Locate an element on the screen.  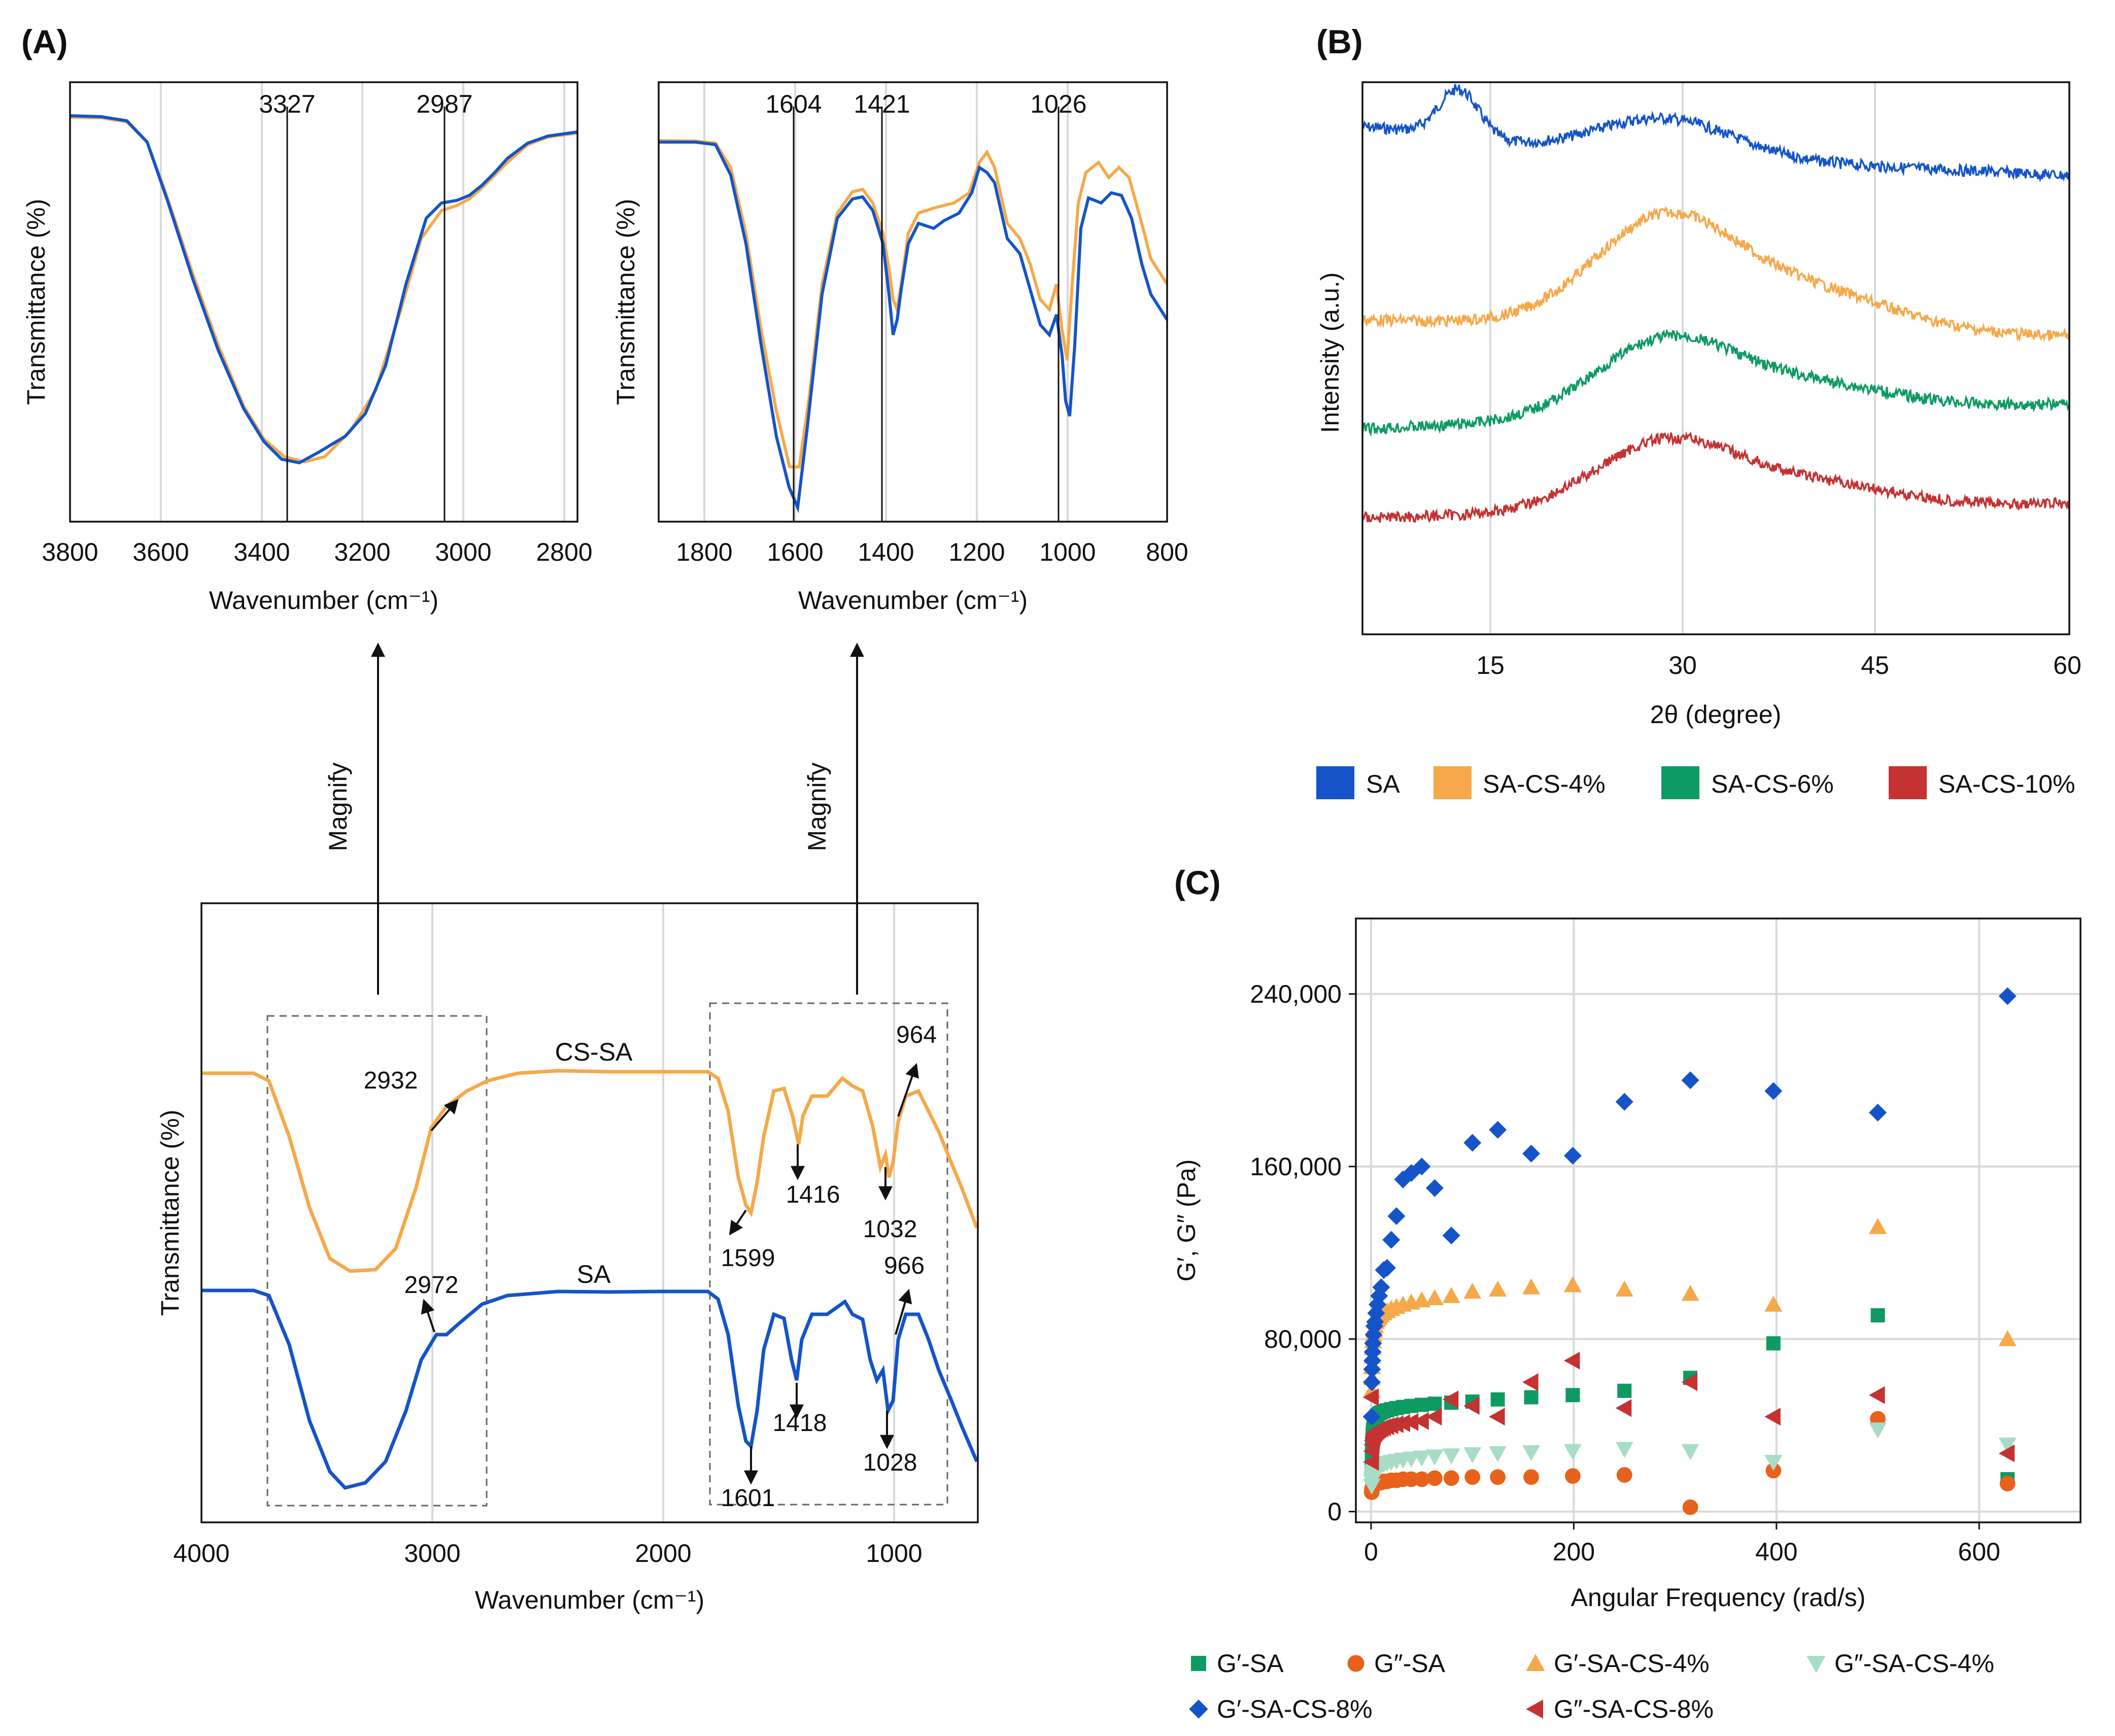
inset-right-frame is located at coordinates (913, 302).